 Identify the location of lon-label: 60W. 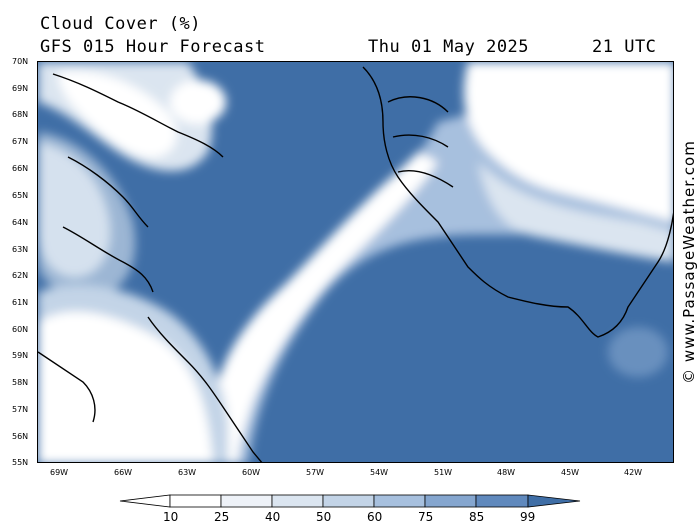
(251, 472).